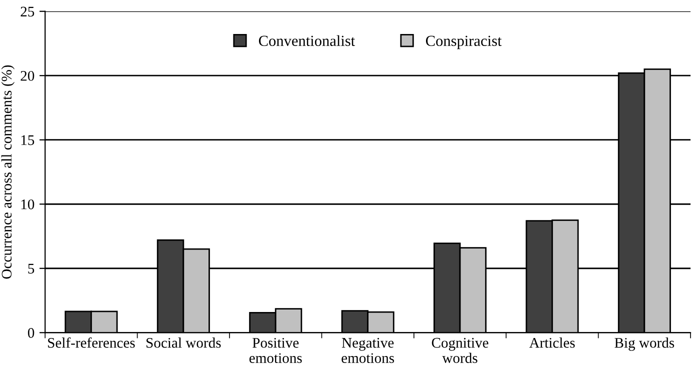  Describe the element at coordinates (275, 351) in the screenshot. I see `x-tick-label: Positive emotions` at that location.